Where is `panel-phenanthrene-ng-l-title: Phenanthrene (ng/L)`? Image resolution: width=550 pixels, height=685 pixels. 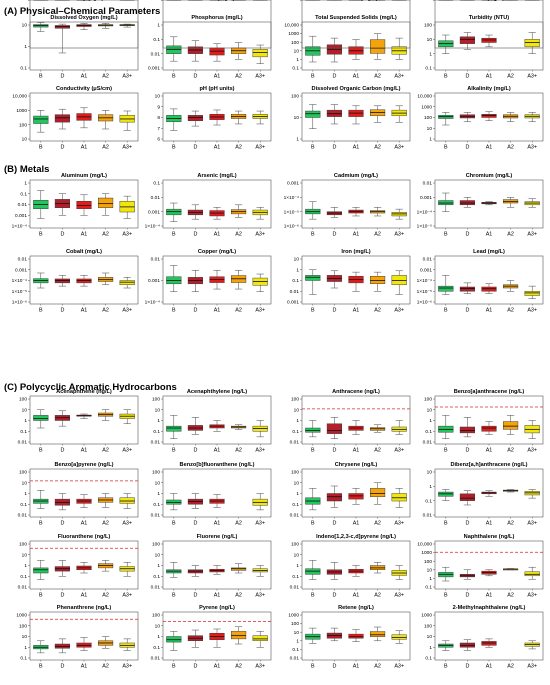
panel-phenanthrene-ng-l-title: Phenanthrene (ng/L) is located at coordinates (84, 608).